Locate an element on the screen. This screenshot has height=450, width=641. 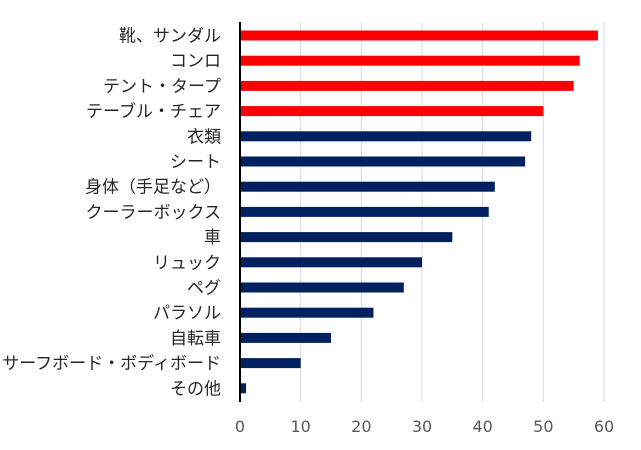
category-label: シート is located at coordinates (195, 163).